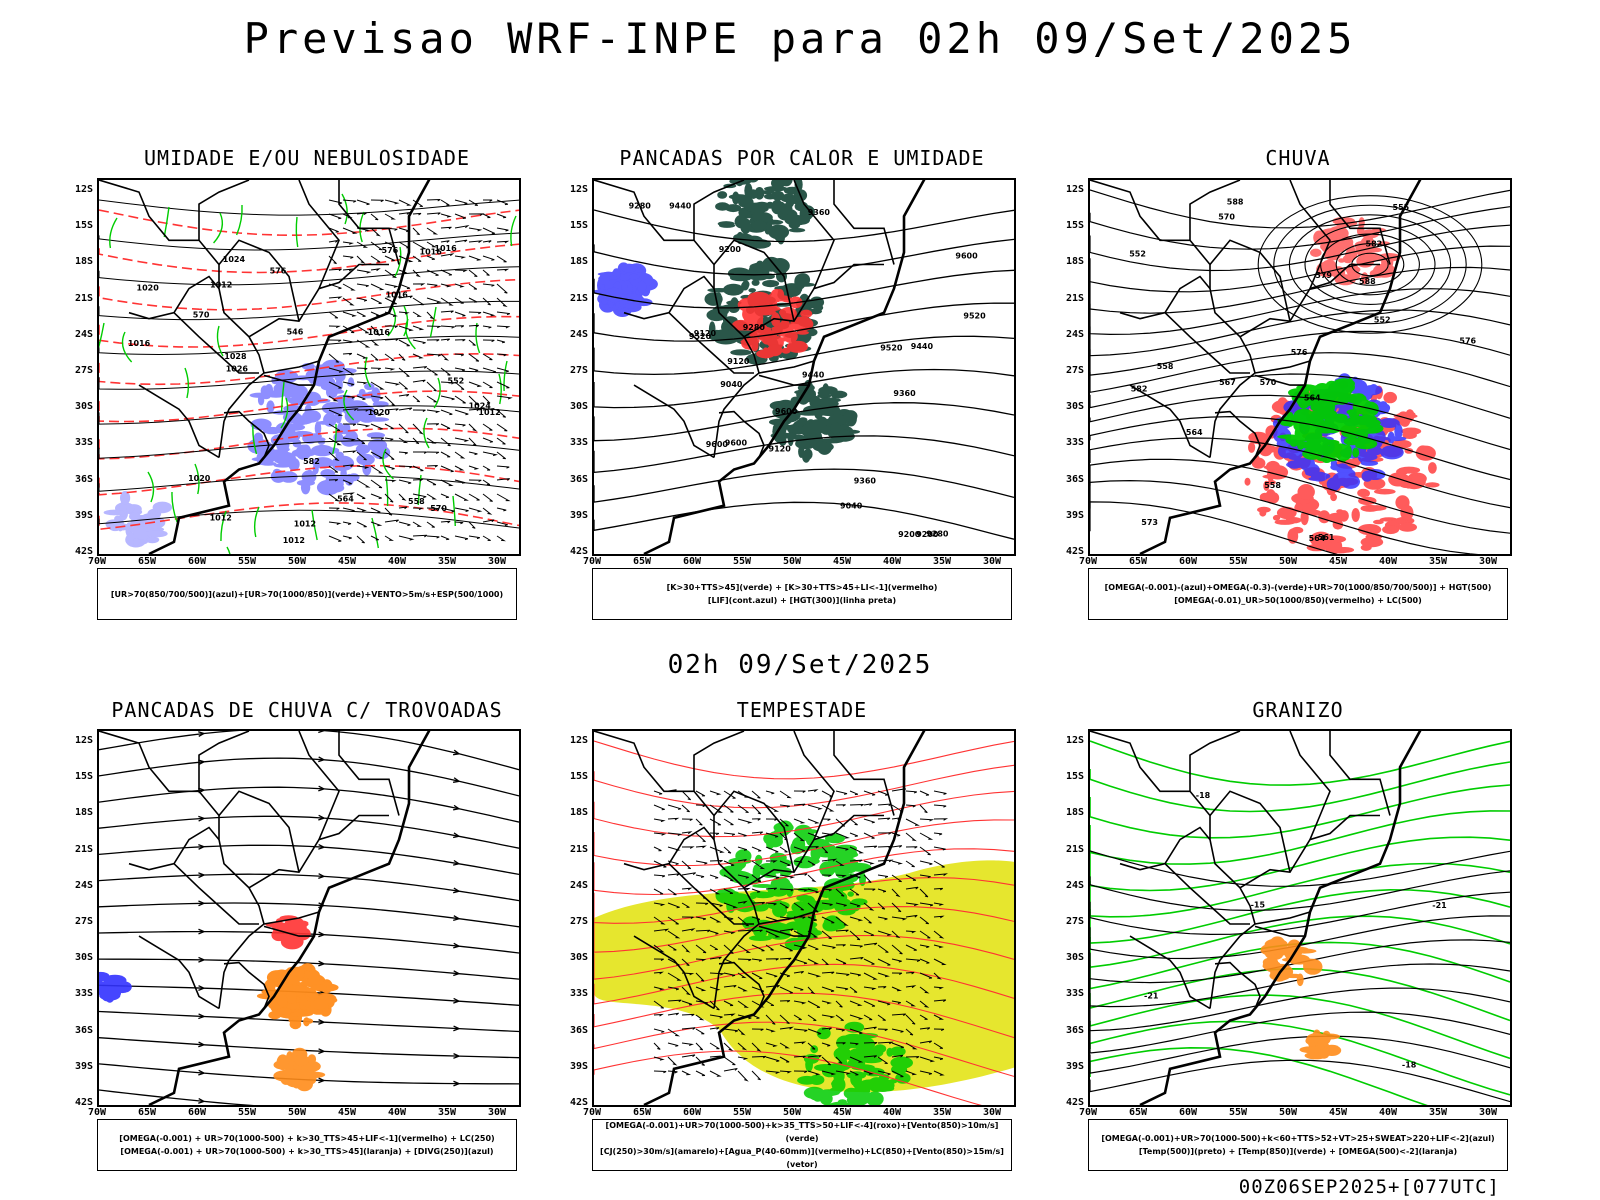 The image size is (1600, 1200). What do you see at coordinates (237, 369) in the screenshot?
I see `contour-label: 1026` at bounding box center [237, 369].